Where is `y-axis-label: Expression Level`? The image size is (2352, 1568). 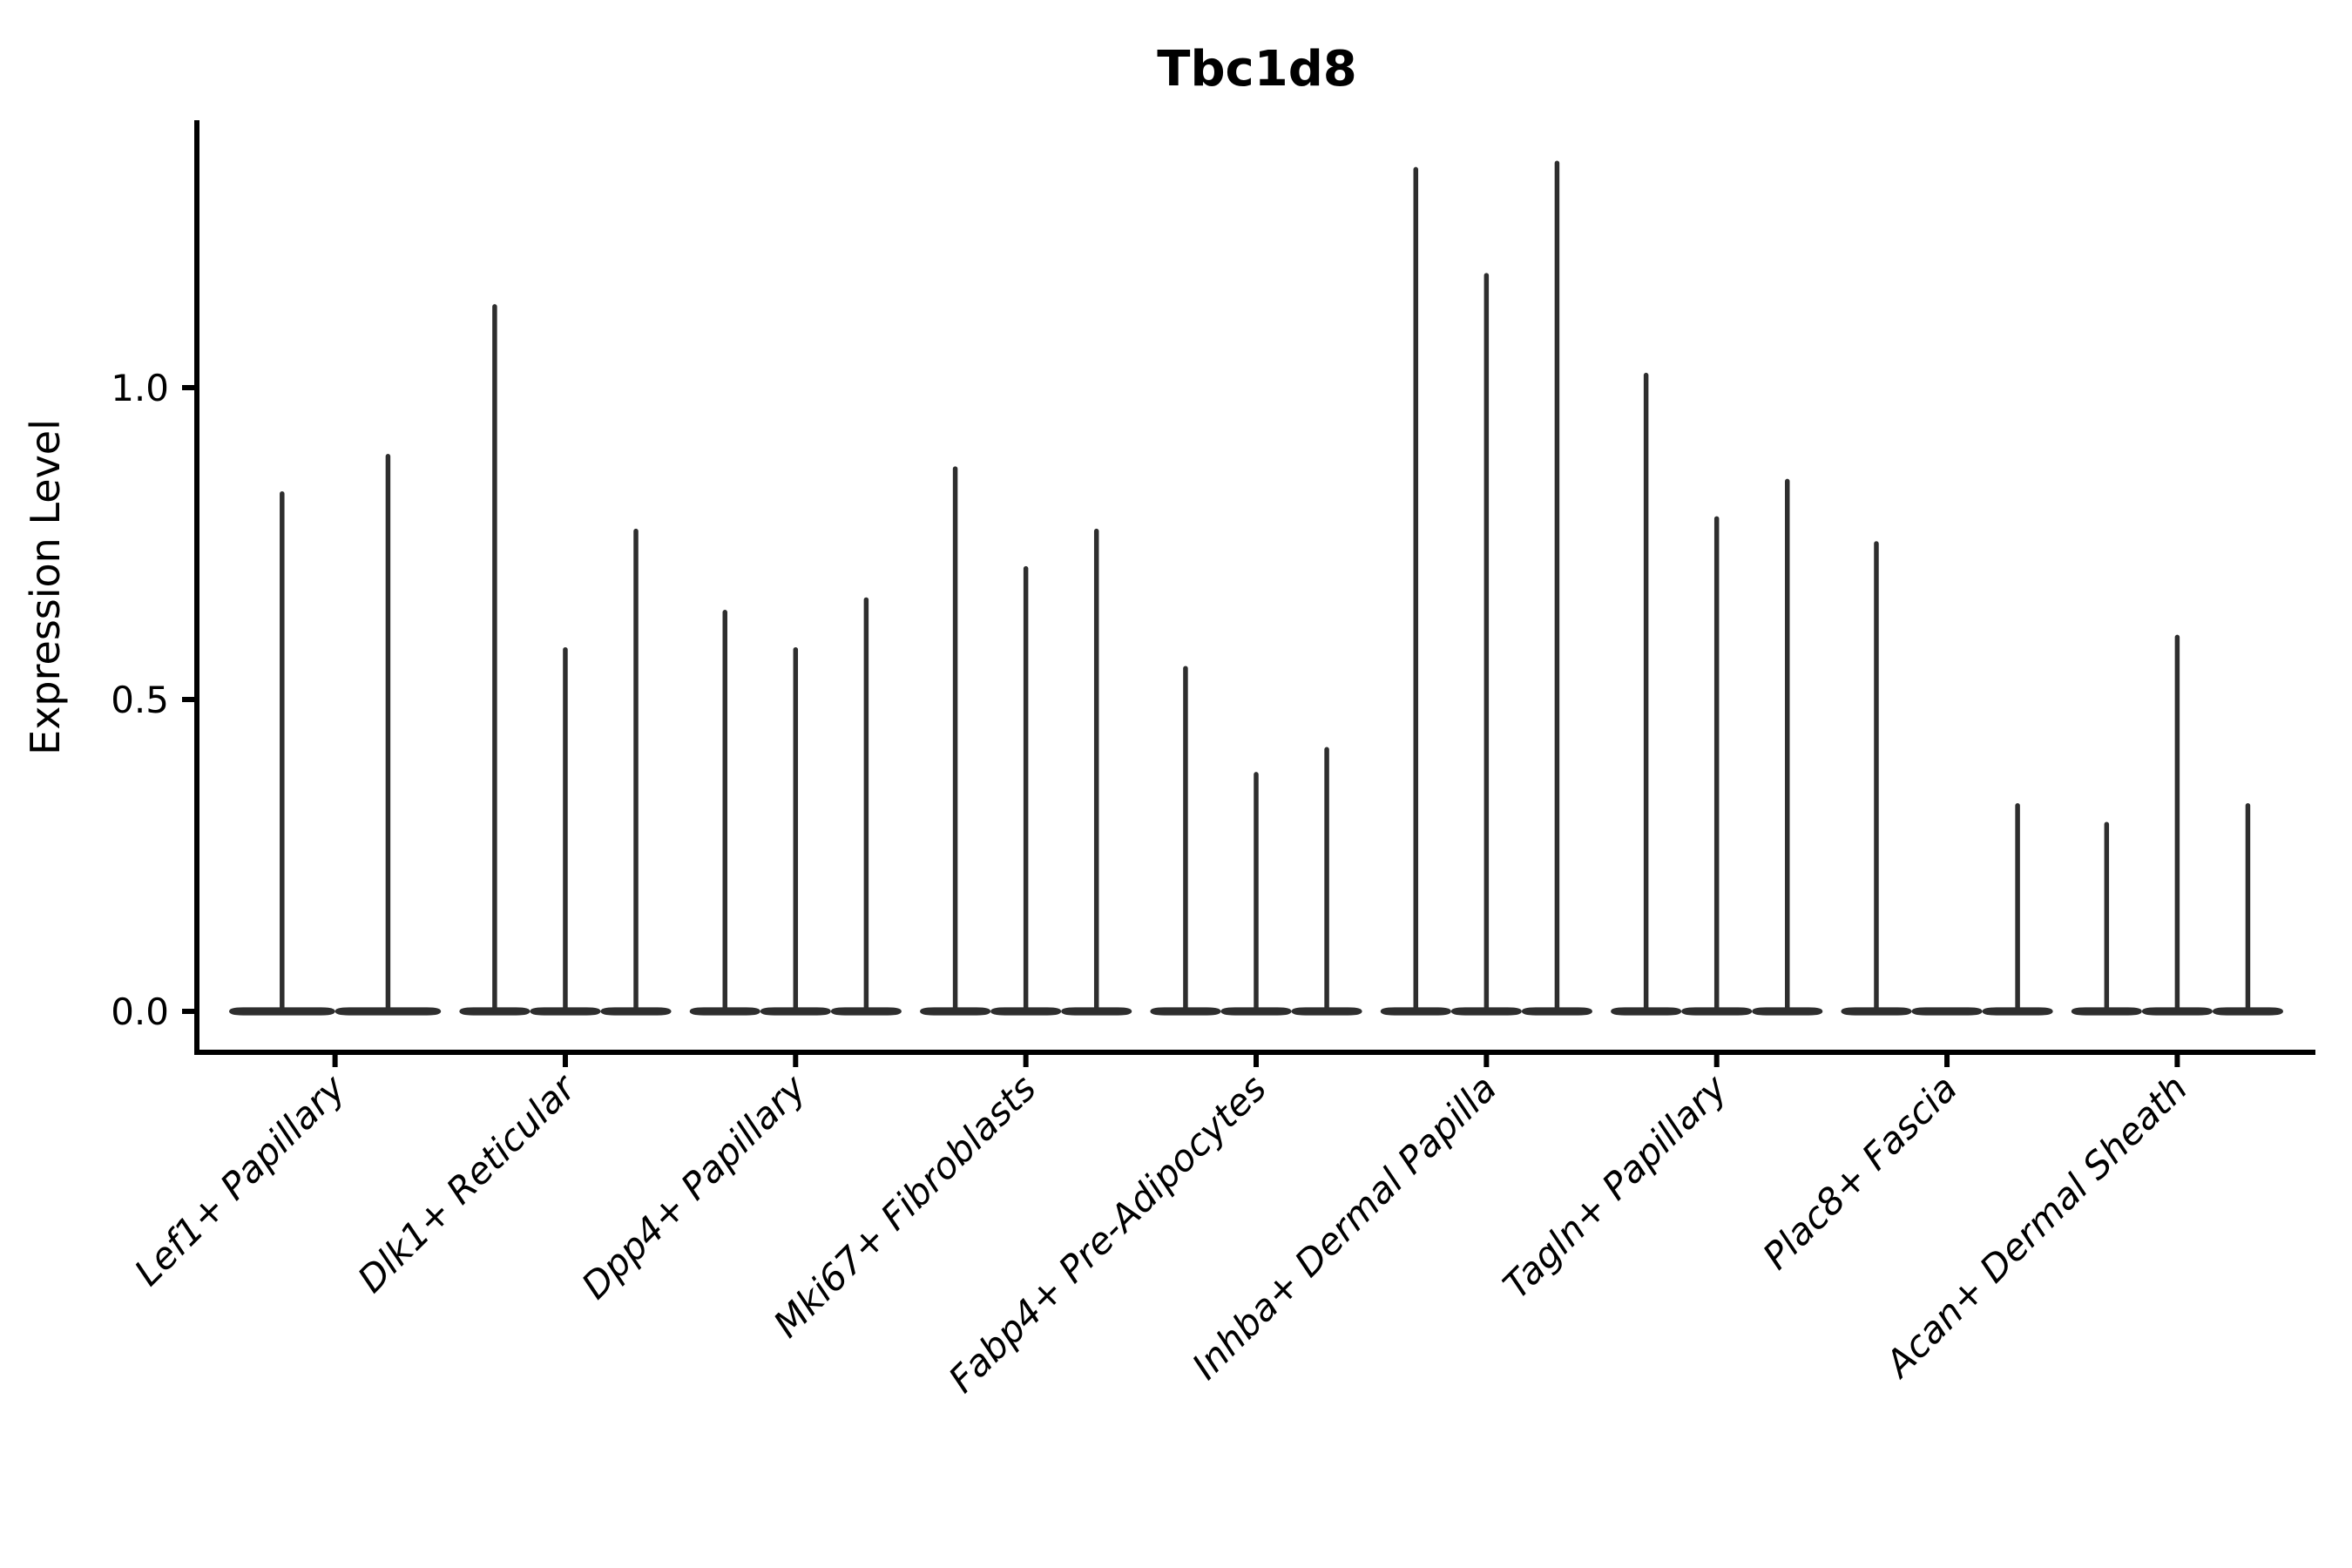 y-axis-label: Expression Level is located at coordinates (45, 587).